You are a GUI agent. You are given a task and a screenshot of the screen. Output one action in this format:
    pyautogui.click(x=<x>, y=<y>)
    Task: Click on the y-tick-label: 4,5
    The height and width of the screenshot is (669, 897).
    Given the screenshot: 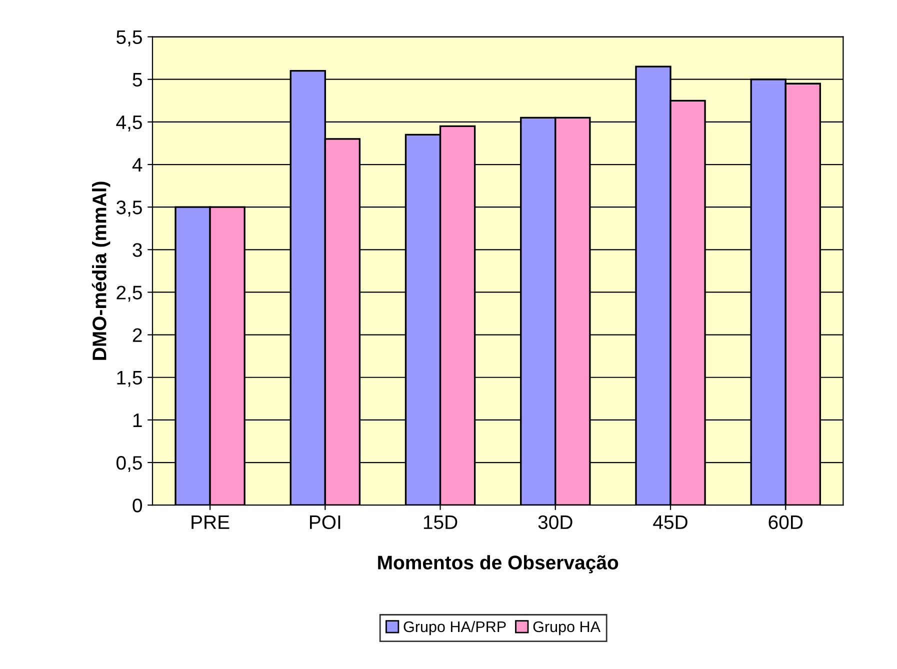 What is the action you would take?
    pyautogui.click(x=129, y=124)
    